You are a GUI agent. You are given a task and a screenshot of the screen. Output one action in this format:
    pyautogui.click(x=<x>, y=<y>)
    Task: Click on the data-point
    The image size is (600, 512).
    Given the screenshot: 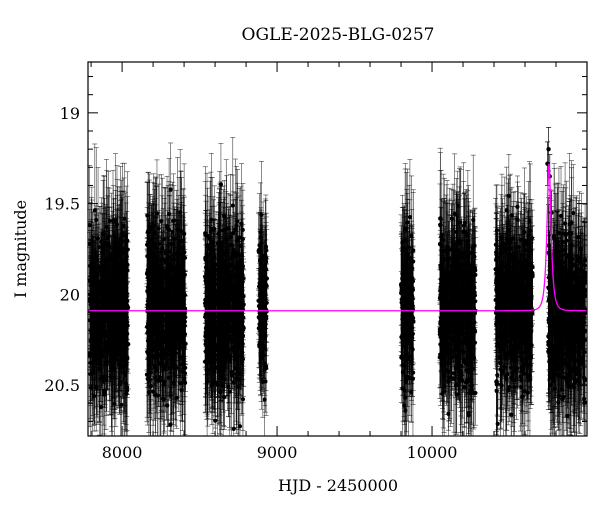 What is the action you would take?
    pyautogui.click(x=498, y=414)
    